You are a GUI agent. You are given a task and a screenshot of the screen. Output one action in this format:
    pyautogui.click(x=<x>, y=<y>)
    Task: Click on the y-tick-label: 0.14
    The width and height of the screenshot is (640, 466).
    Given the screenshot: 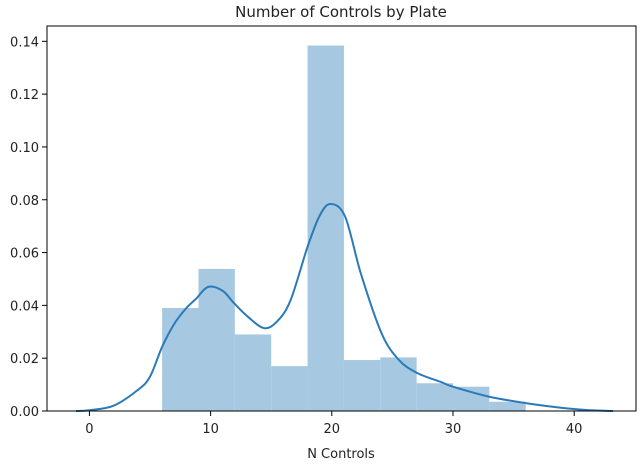 What is the action you would take?
    pyautogui.click(x=24, y=42)
    